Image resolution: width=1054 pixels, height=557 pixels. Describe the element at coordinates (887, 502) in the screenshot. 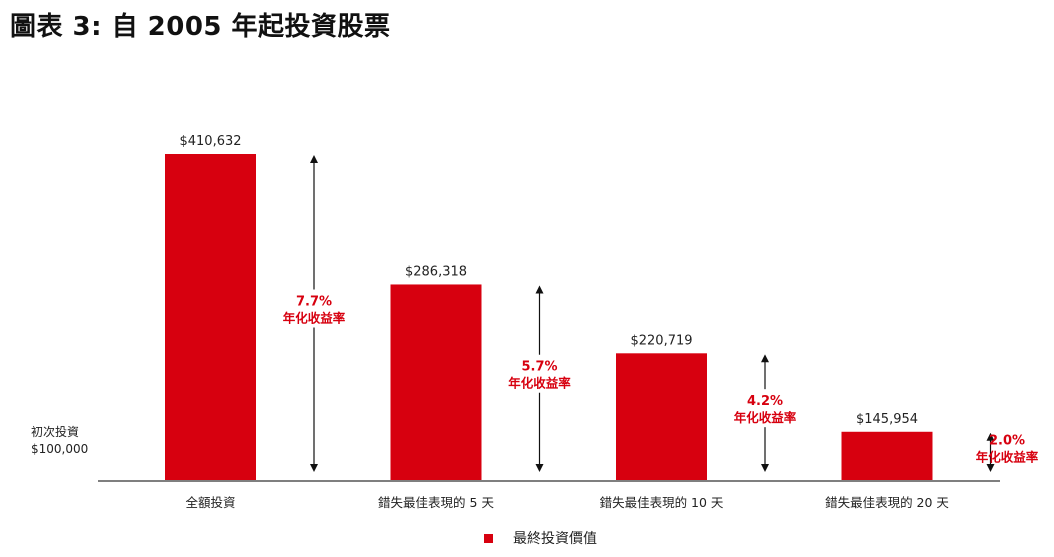

I see `category-label: 錯失最佳表現的 20 天` at that location.